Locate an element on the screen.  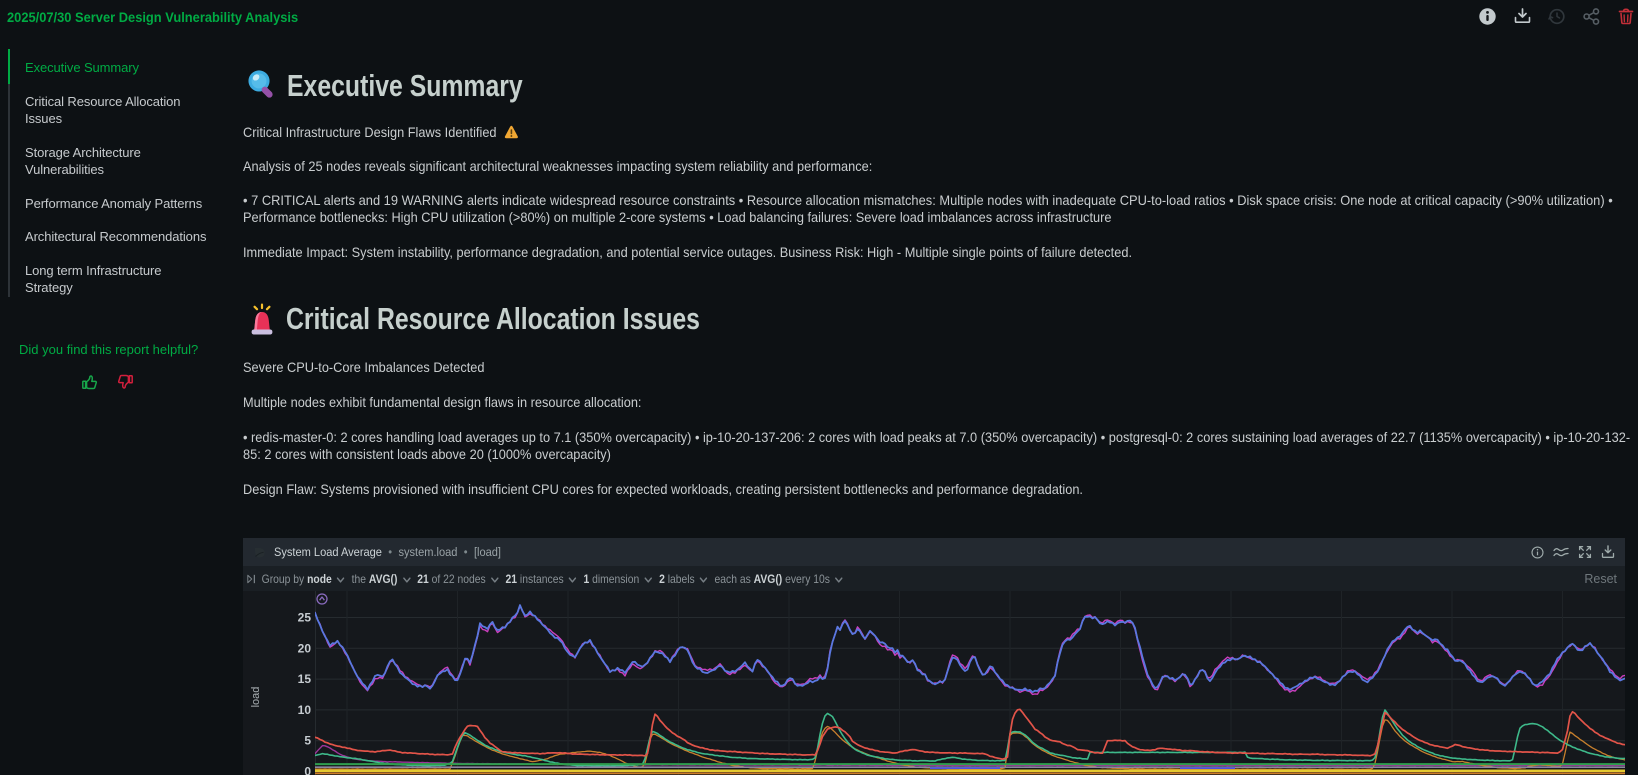
svg-text: 0 is located at coordinates (307, 770).